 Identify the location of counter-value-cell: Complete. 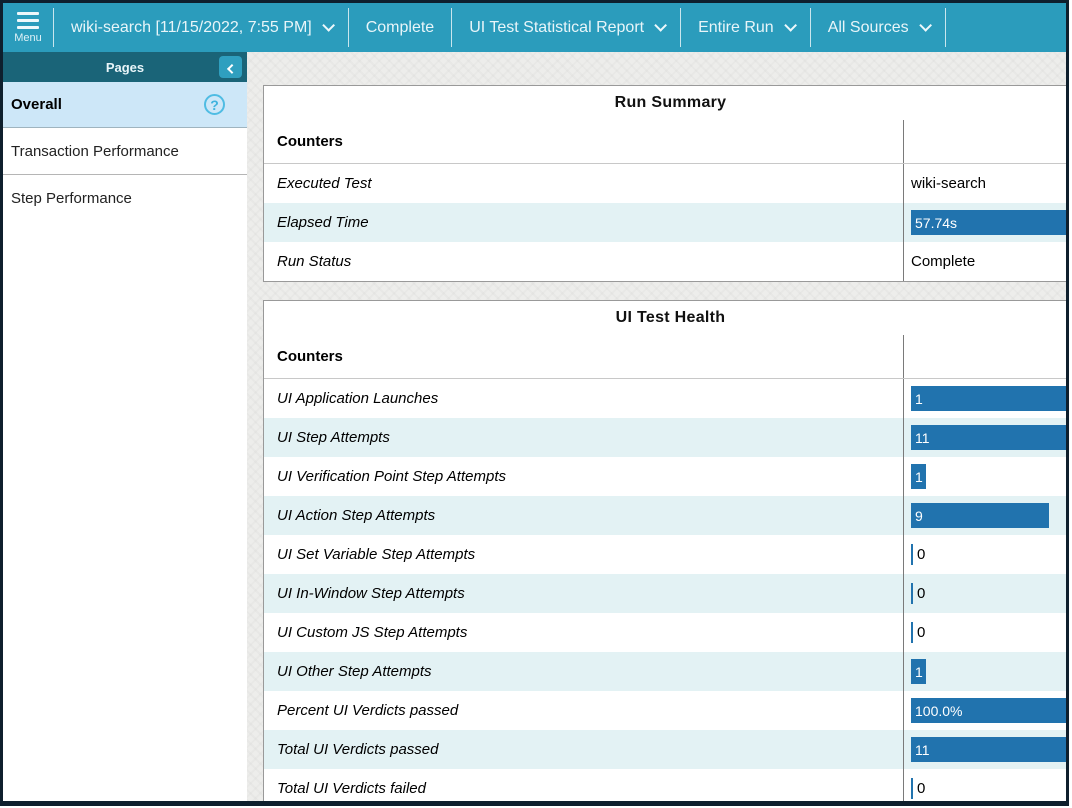
(984, 261).